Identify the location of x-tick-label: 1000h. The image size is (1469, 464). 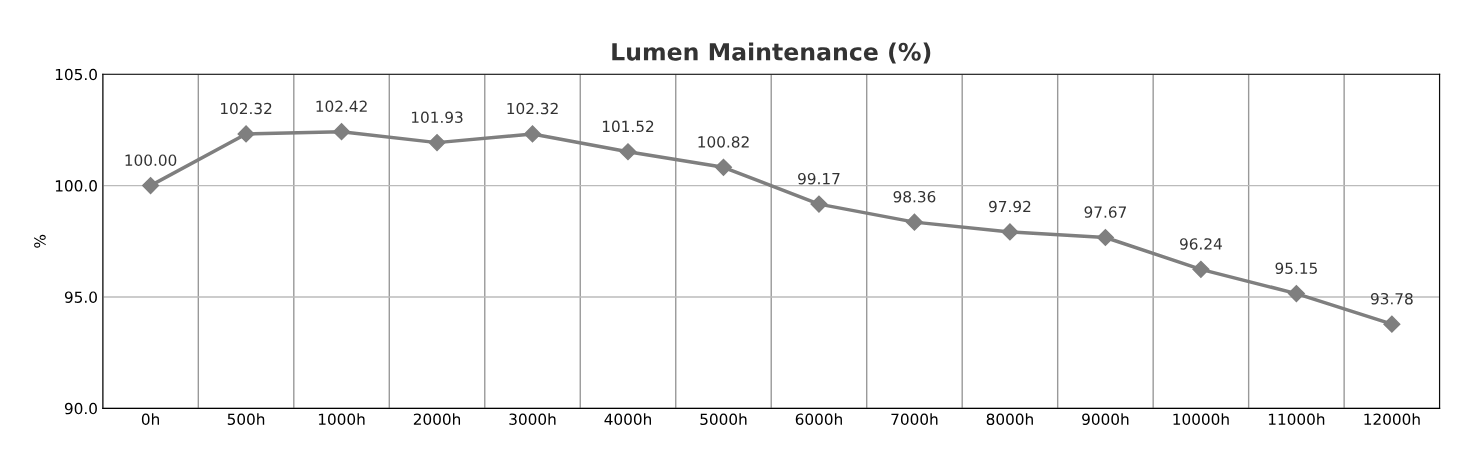
(341, 419).